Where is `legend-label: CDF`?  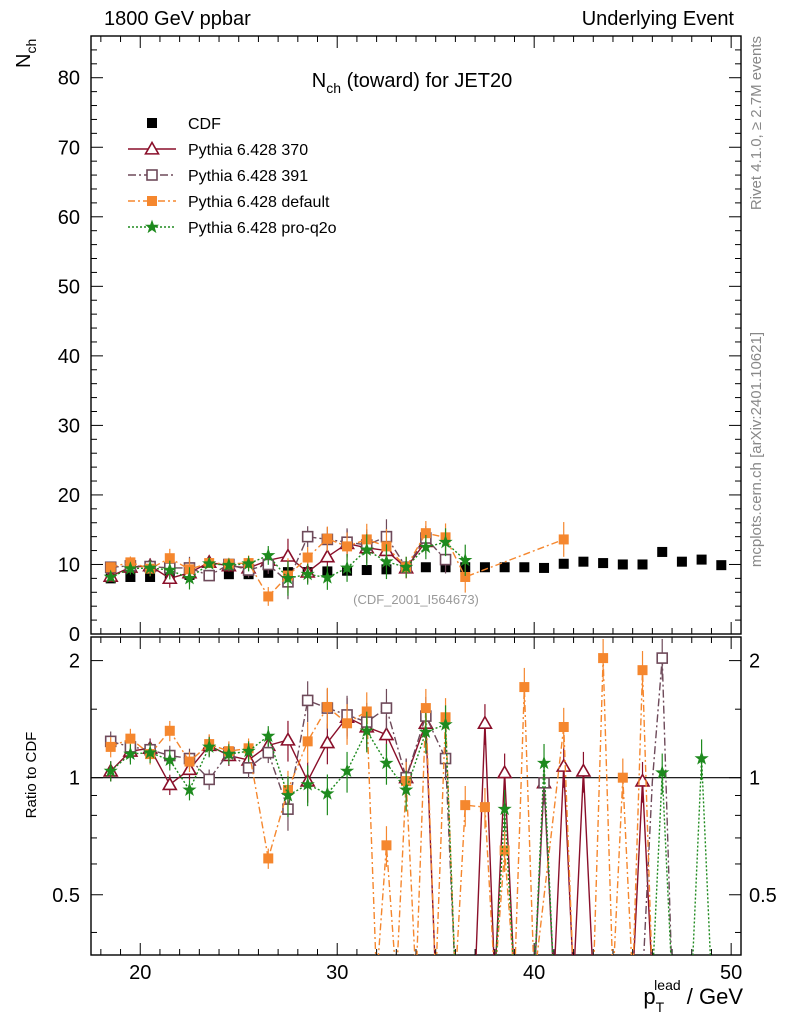
legend-label: CDF is located at coordinates (204, 124).